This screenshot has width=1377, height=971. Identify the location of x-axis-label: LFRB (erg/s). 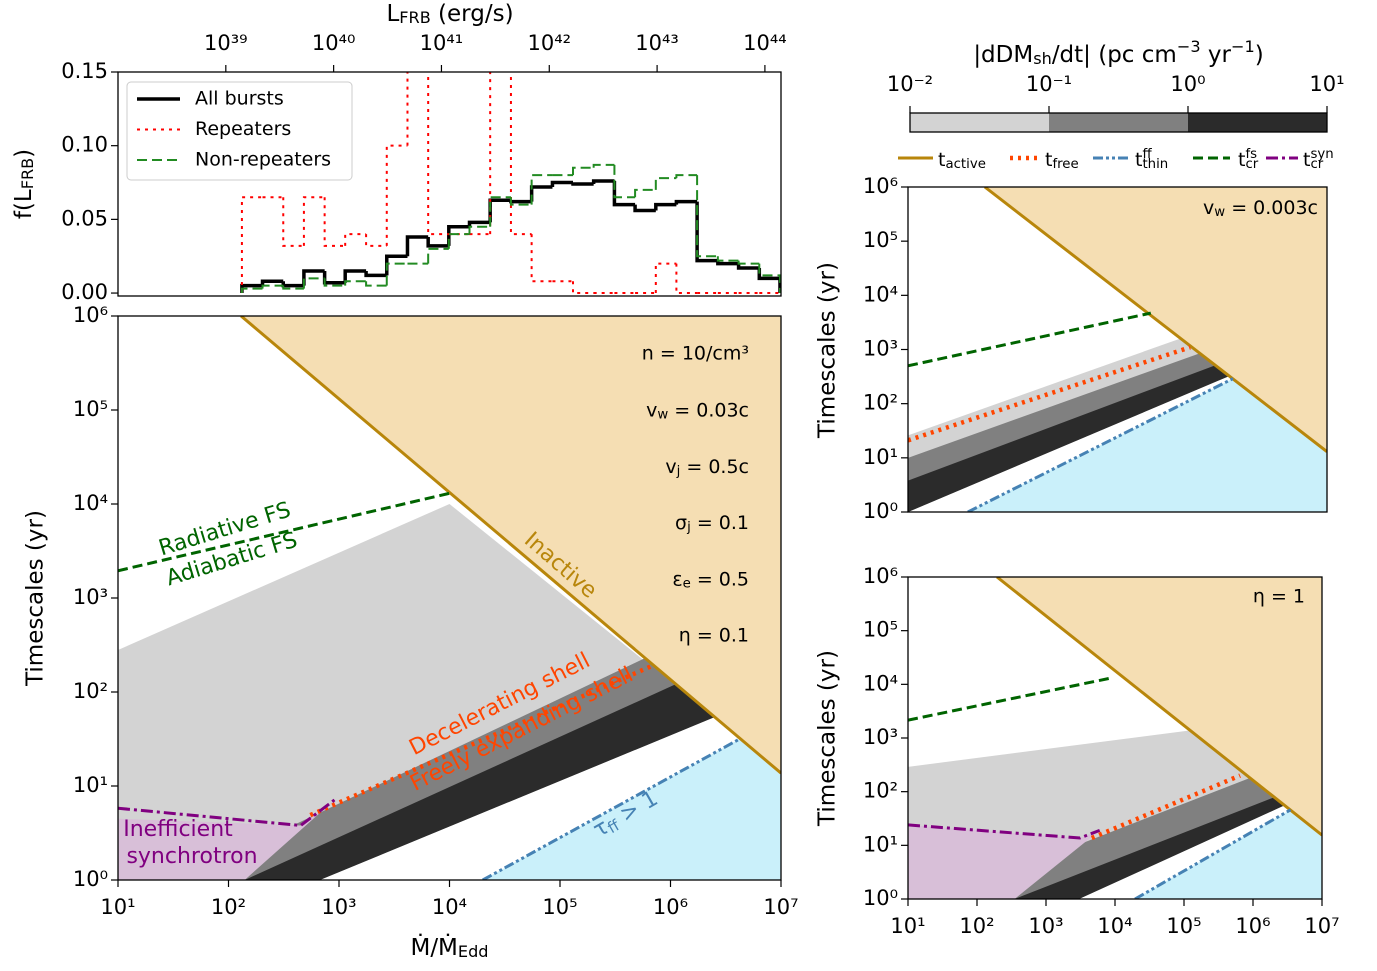
(449, 14).